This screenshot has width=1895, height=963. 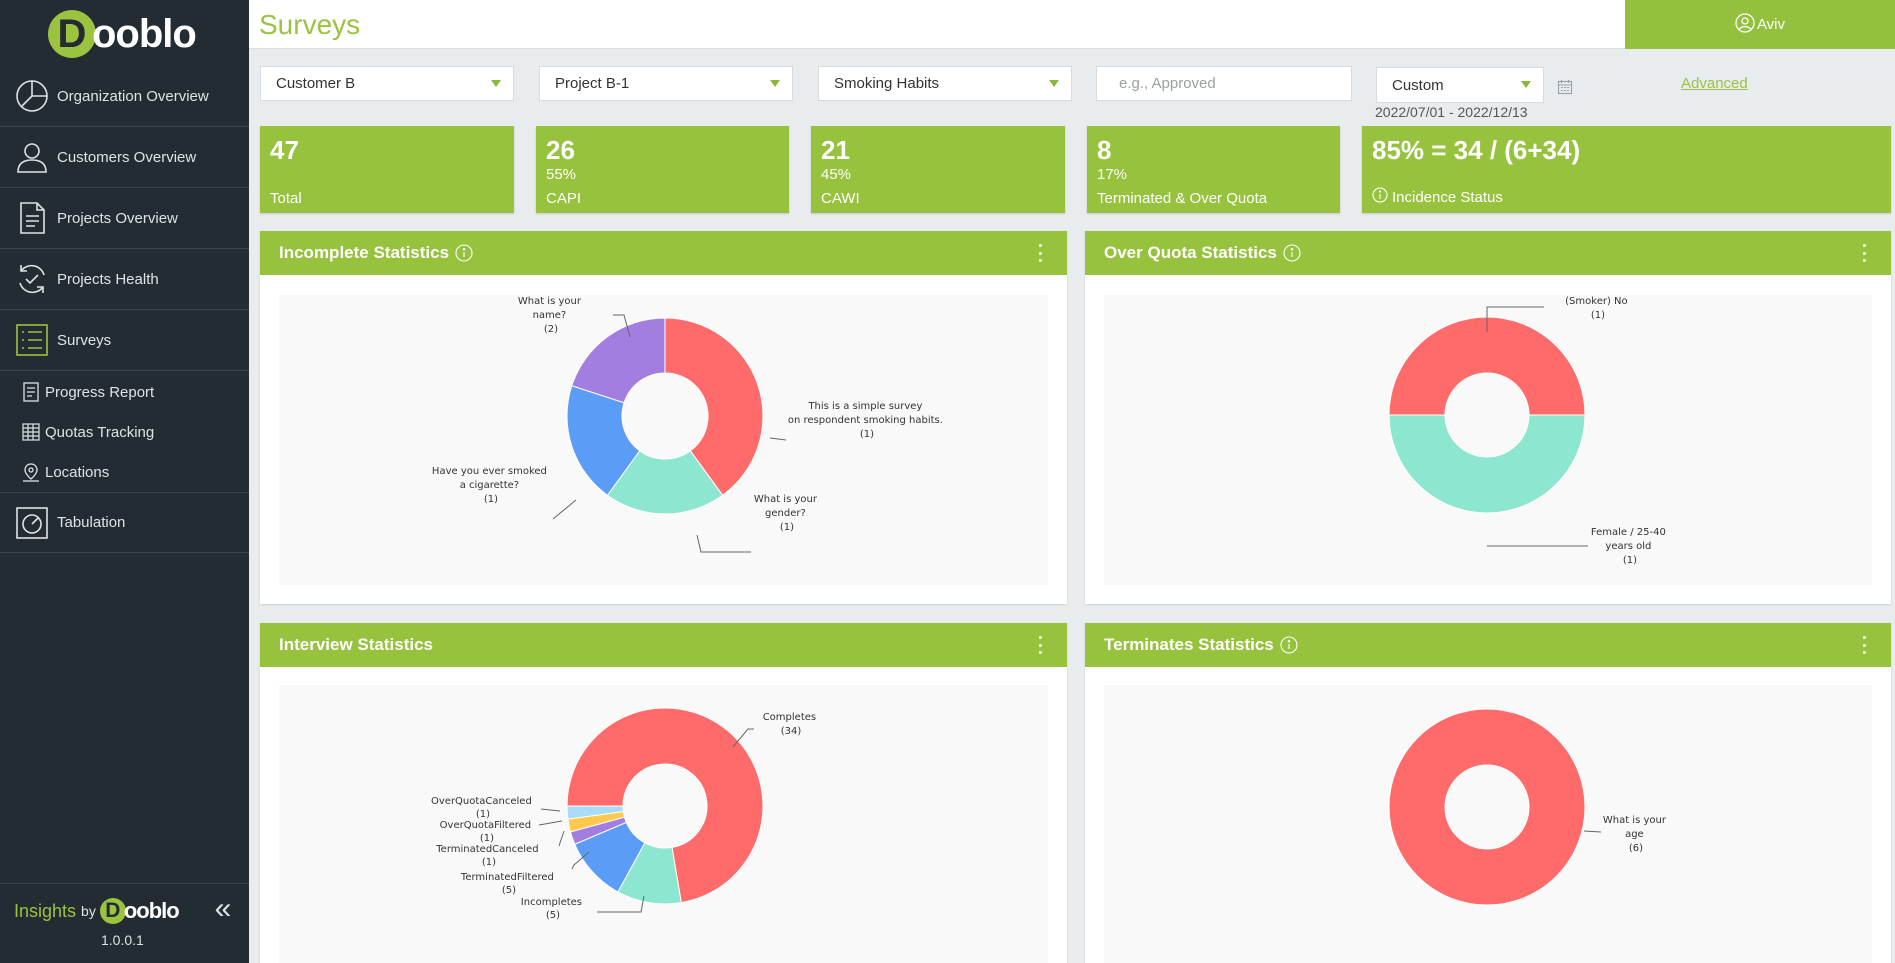 I want to click on kpi-capi: 26 55% CAPI, so click(x=662, y=169).